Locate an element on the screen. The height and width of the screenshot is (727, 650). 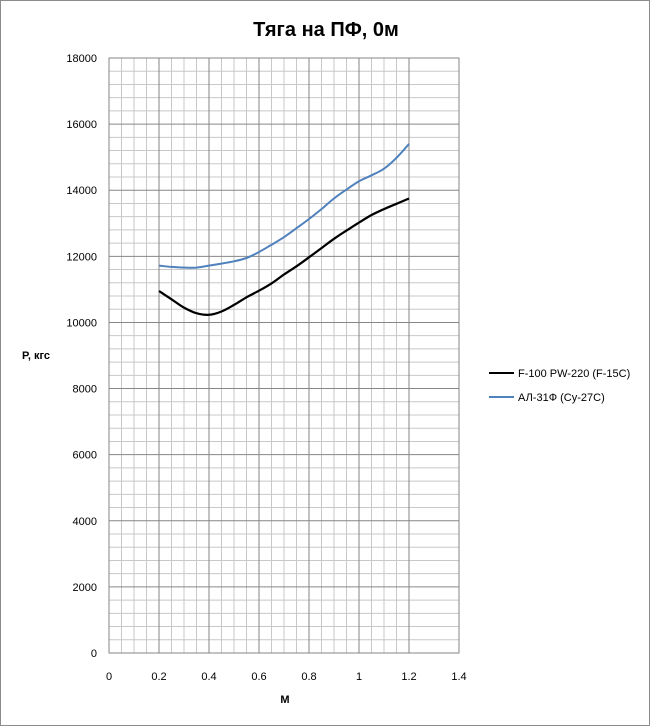
y-tick-label: 18000 is located at coordinates (81, 59).